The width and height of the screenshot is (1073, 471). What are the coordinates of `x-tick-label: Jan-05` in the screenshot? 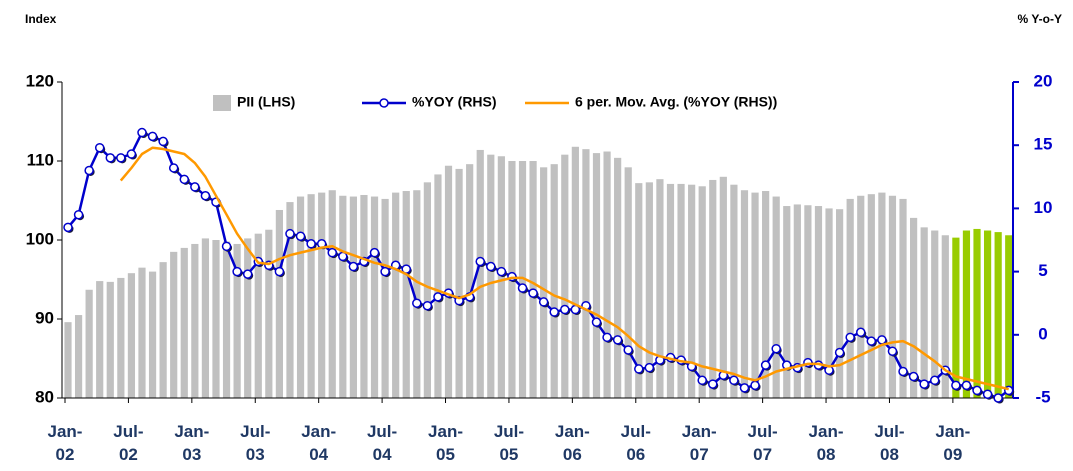 It's located at (445, 443).